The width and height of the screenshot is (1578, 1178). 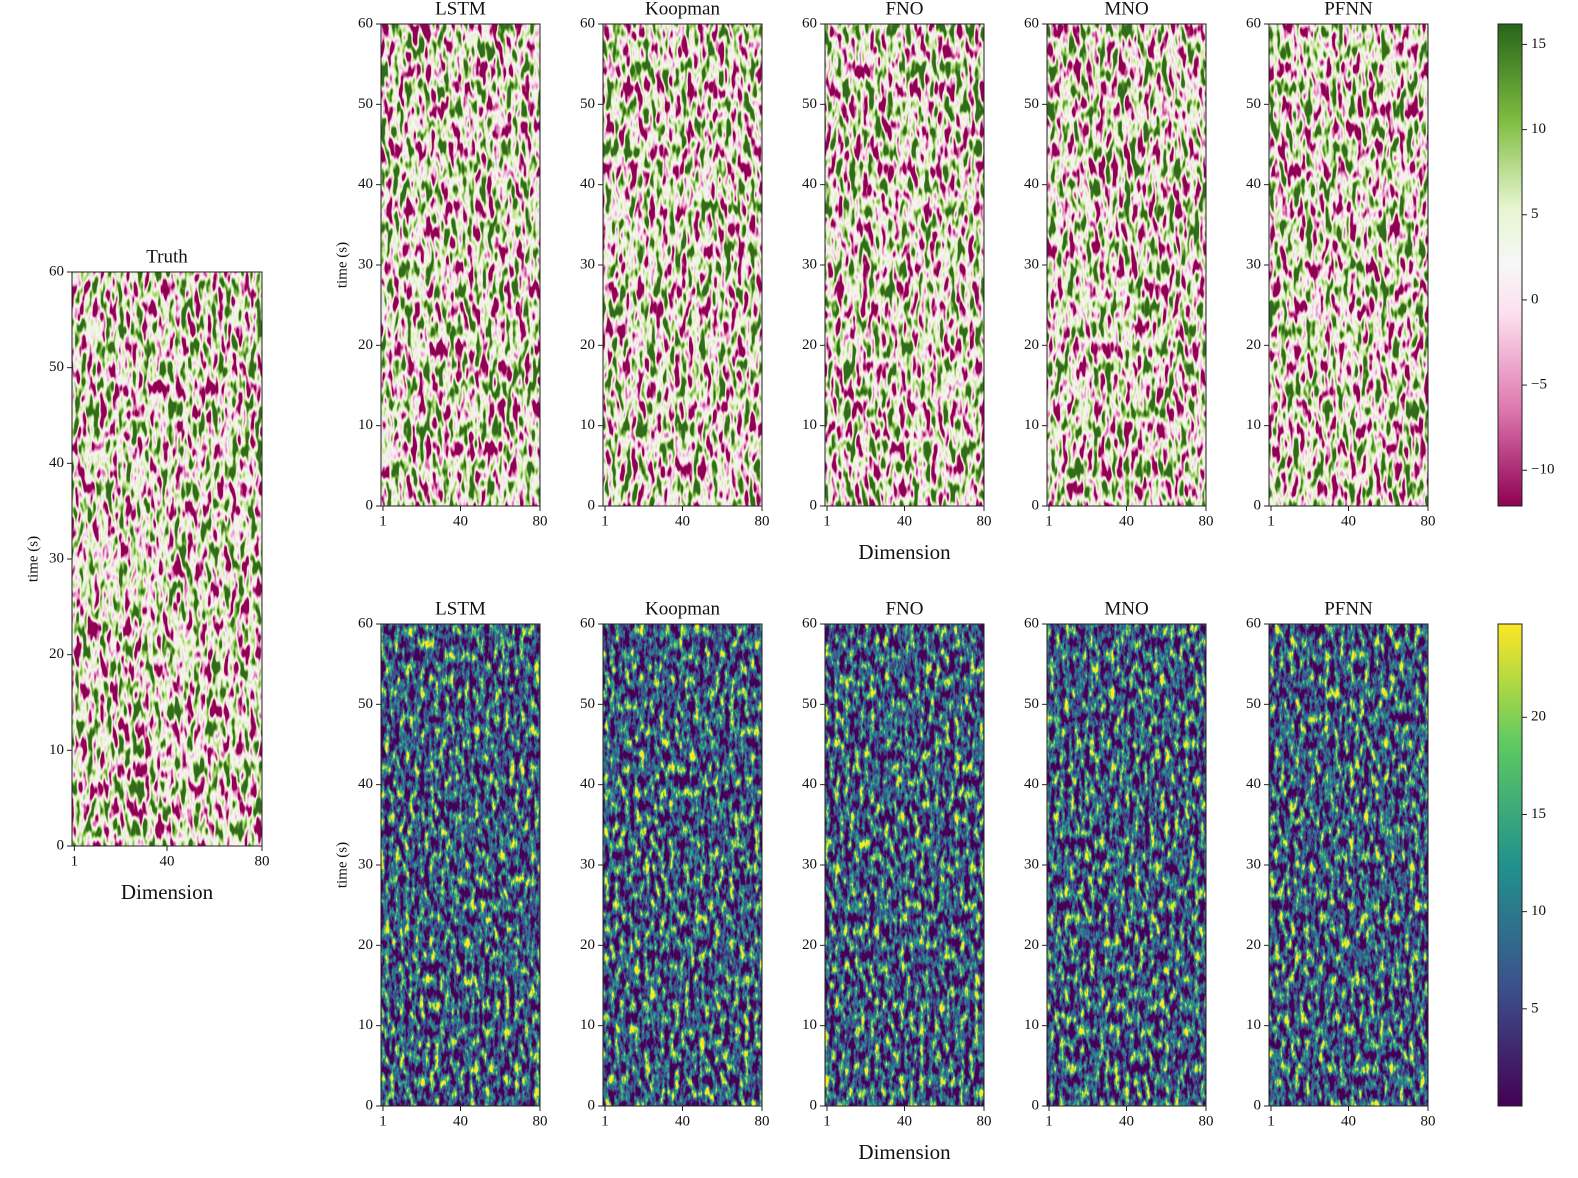 What do you see at coordinates (342, 865) in the screenshot?
I see `y-axis-label: time (s)` at bounding box center [342, 865].